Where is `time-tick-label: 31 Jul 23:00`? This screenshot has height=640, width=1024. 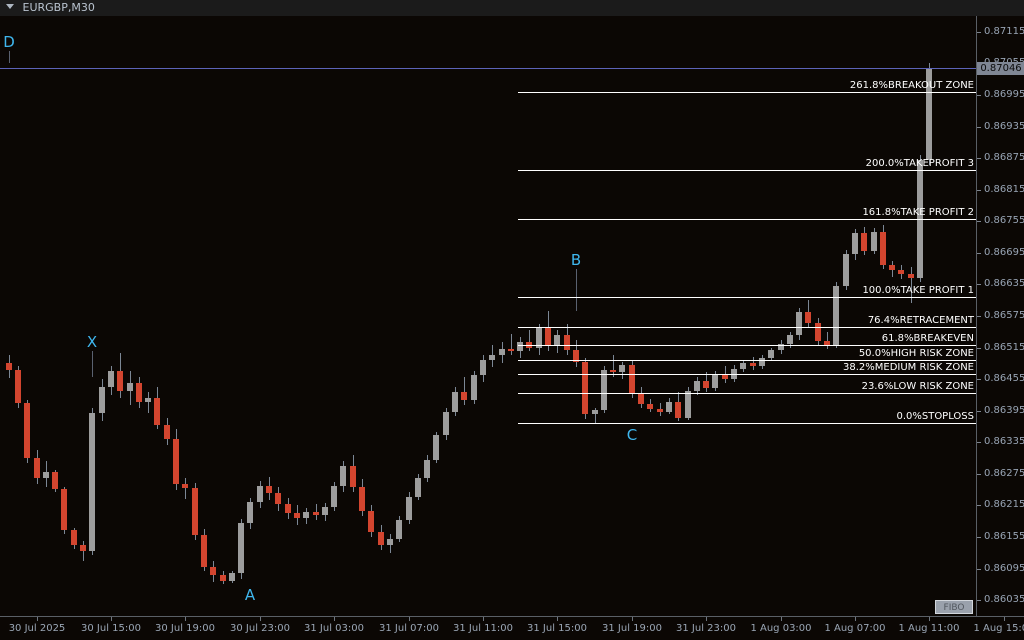
time-tick-label: 31 Jul 23:00 is located at coordinates (706, 628).